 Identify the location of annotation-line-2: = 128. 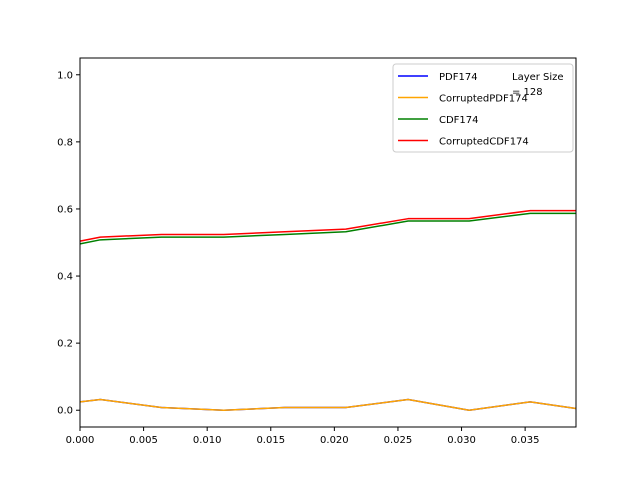
(527, 92).